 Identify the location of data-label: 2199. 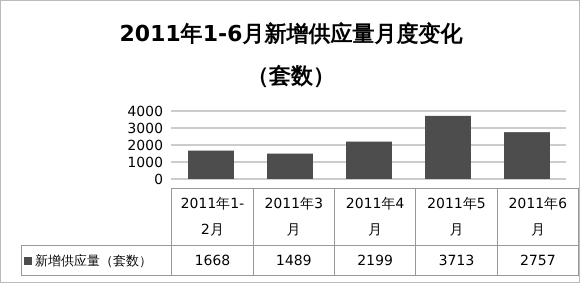
(375, 261).